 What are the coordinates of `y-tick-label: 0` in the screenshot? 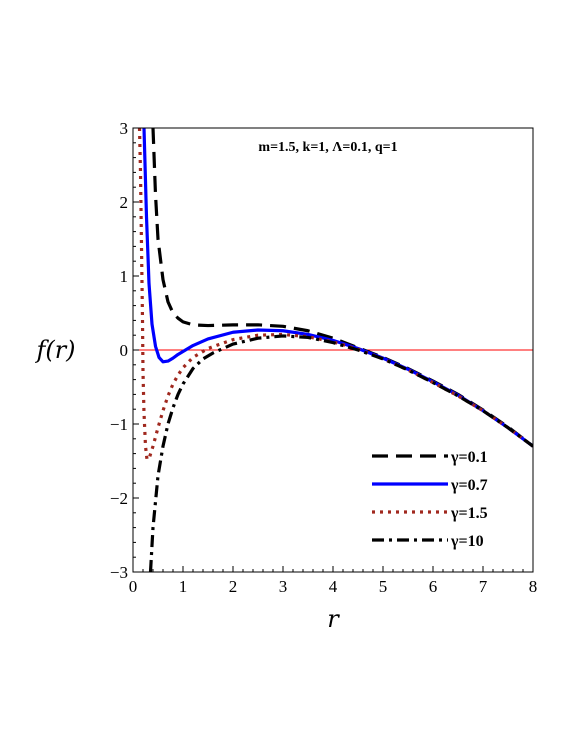 It's located at (124, 350).